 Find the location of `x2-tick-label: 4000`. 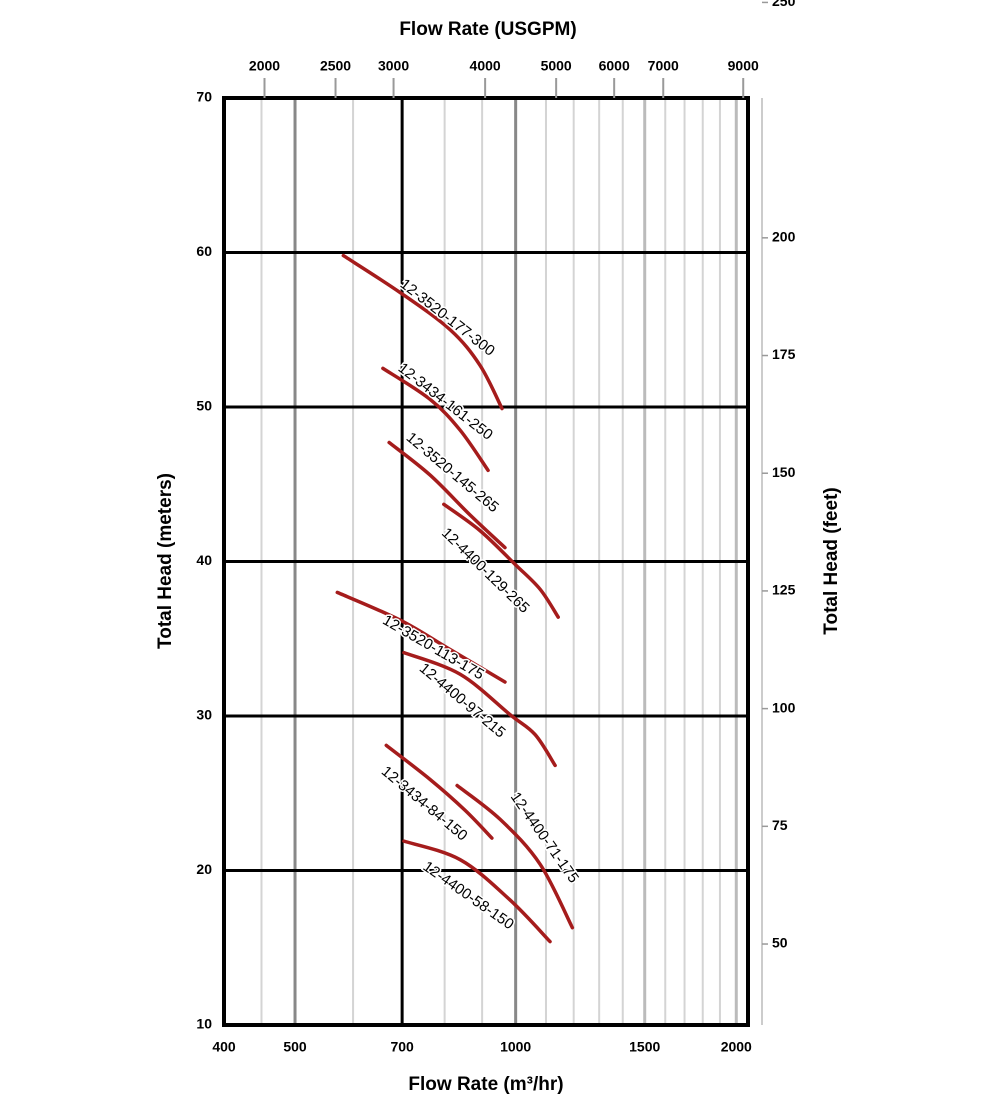

x2-tick-label: 4000 is located at coordinates (485, 66).